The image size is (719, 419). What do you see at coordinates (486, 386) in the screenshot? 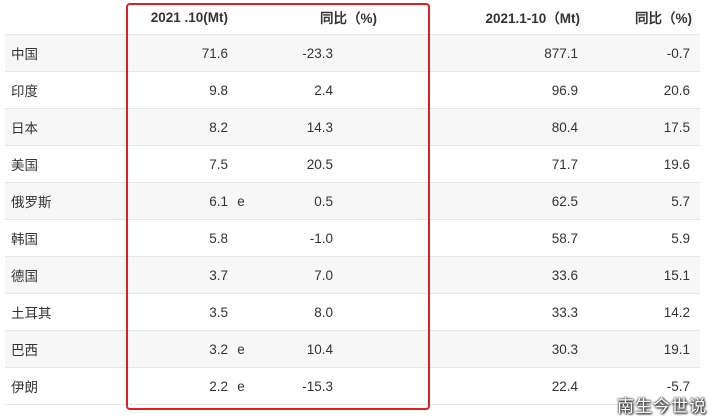
I see `cell-ytd-2021: 22.4` at bounding box center [486, 386].